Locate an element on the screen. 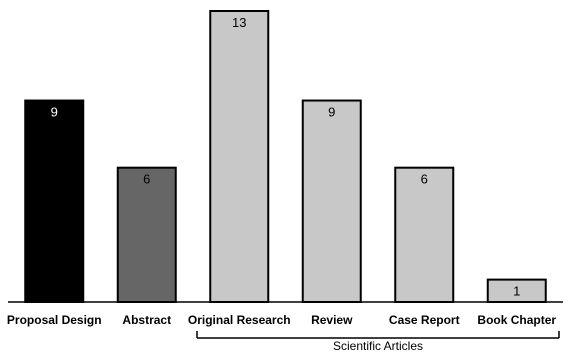  bar-abstract is located at coordinates (146, 234).